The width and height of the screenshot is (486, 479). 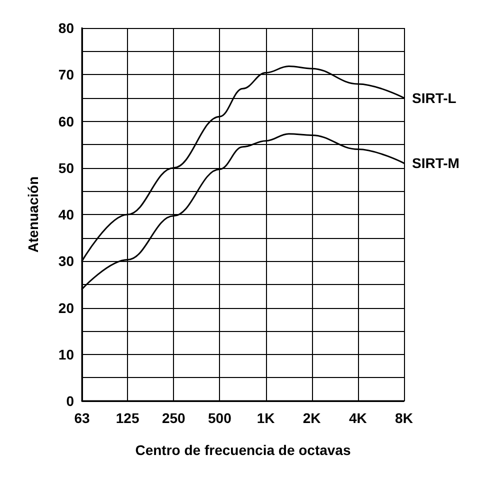 I want to click on y-tick-label: 80, so click(x=66, y=28).